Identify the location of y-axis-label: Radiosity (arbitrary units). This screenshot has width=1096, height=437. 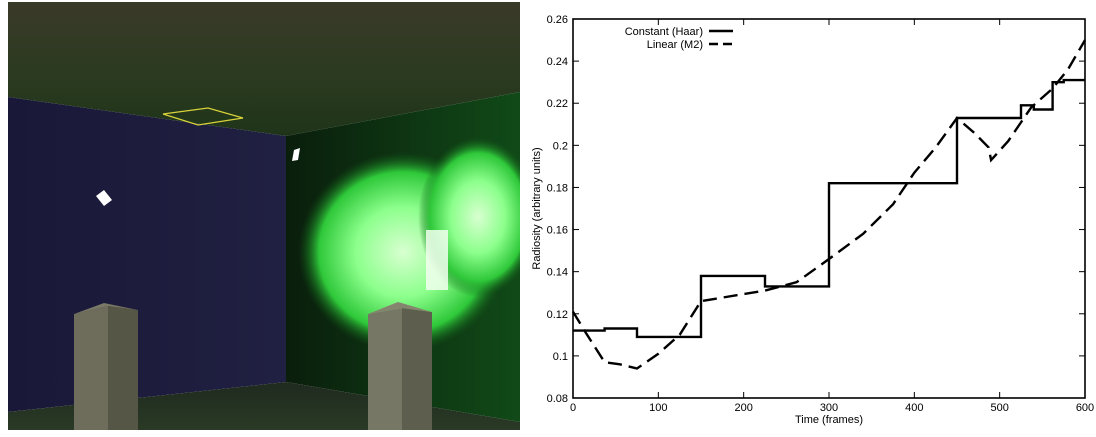
(537, 208).